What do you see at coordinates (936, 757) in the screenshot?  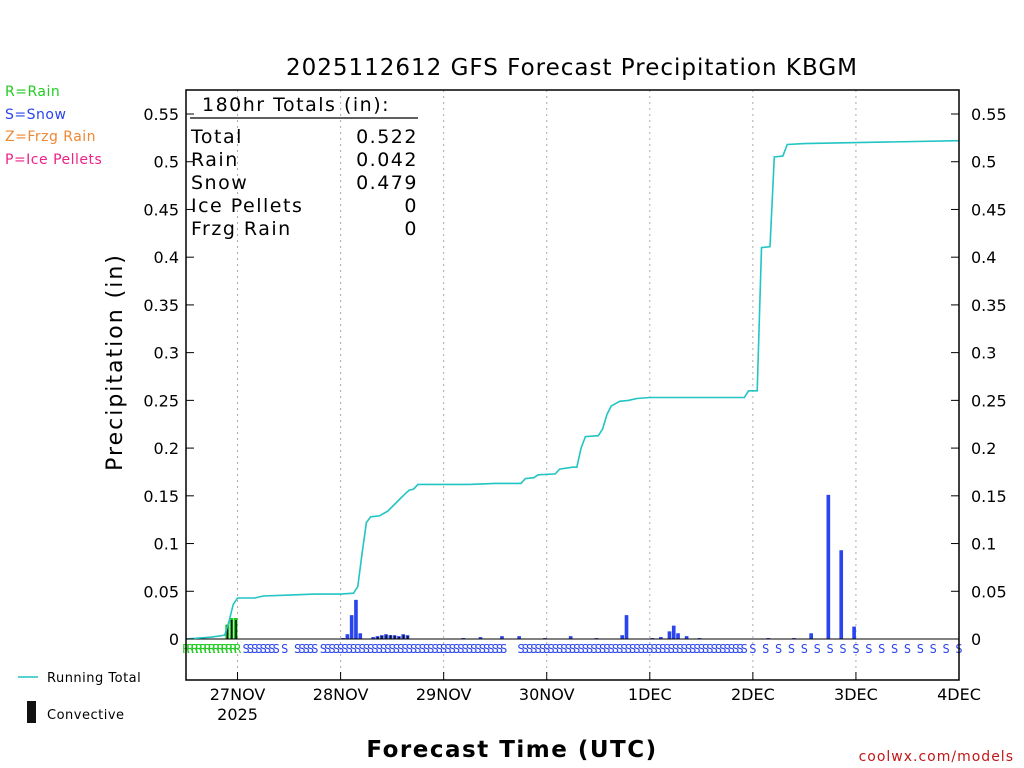 I see `credit-text: coolwx.com/models` at bounding box center [936, 757].